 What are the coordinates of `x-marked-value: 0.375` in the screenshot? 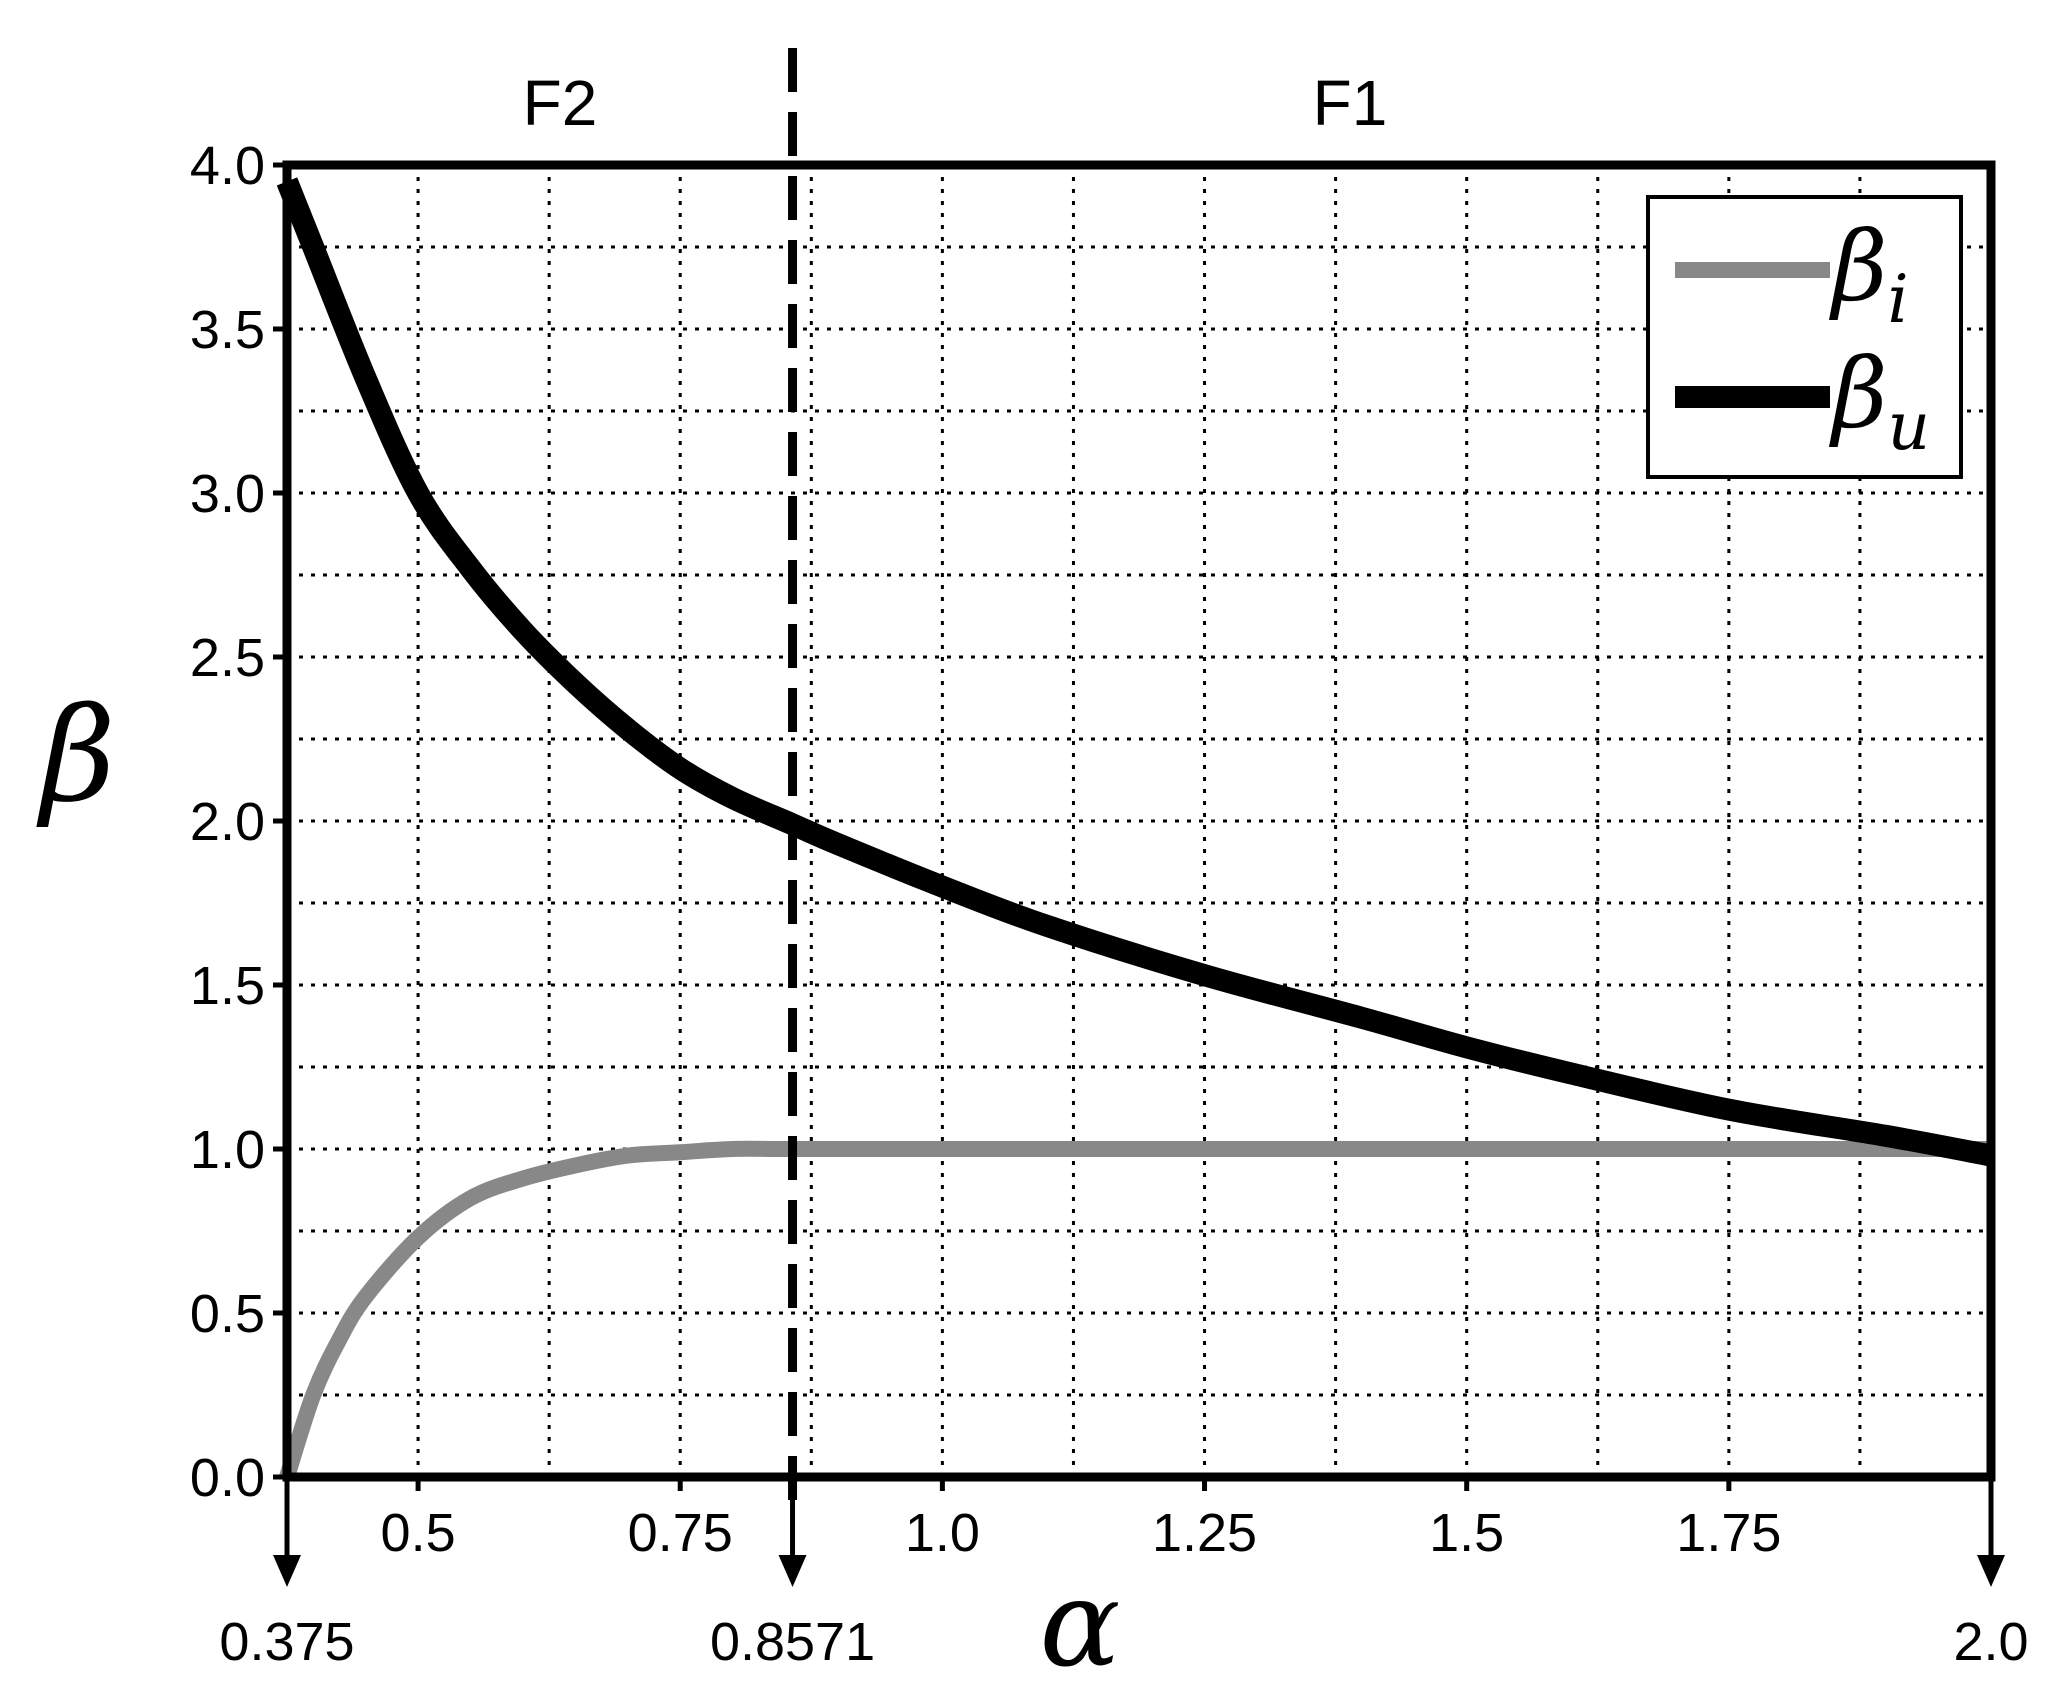 It's located at (286, 1642).